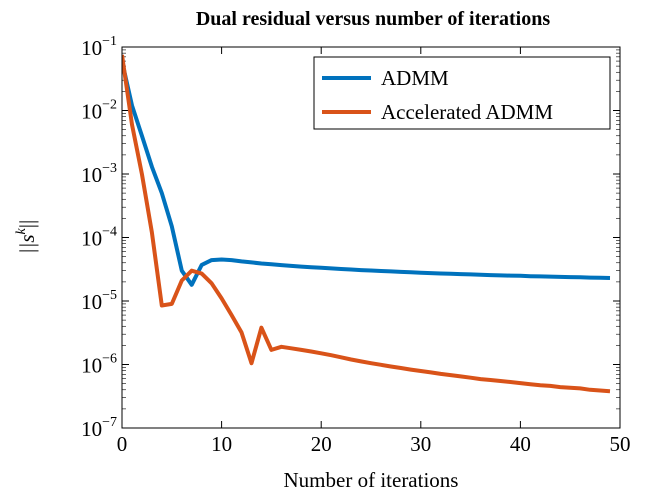 Image resolution: width=654 pixels, height=497 pixels. I want to click on y-tick-label: 10⁻⁷, so click(99, 428).